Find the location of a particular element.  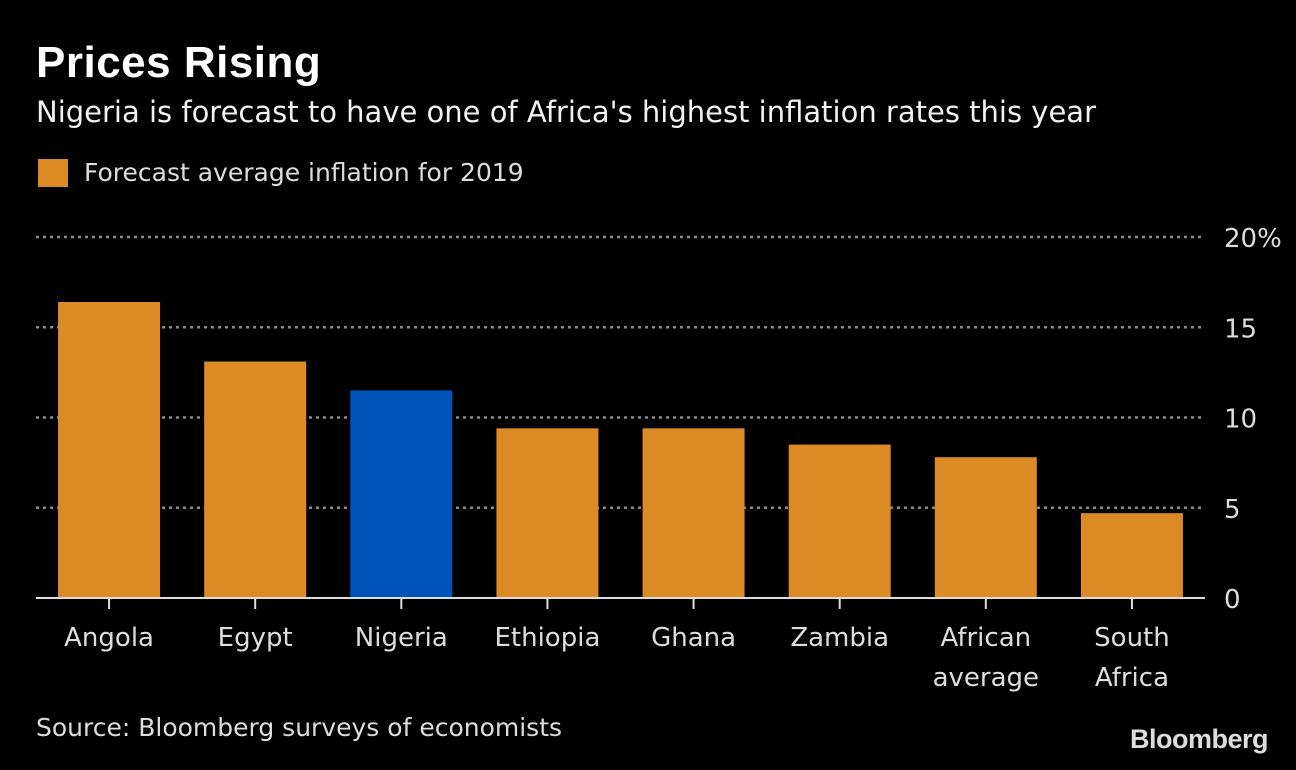

y-tick-label: 5 is located at coordinates (1232, 510).